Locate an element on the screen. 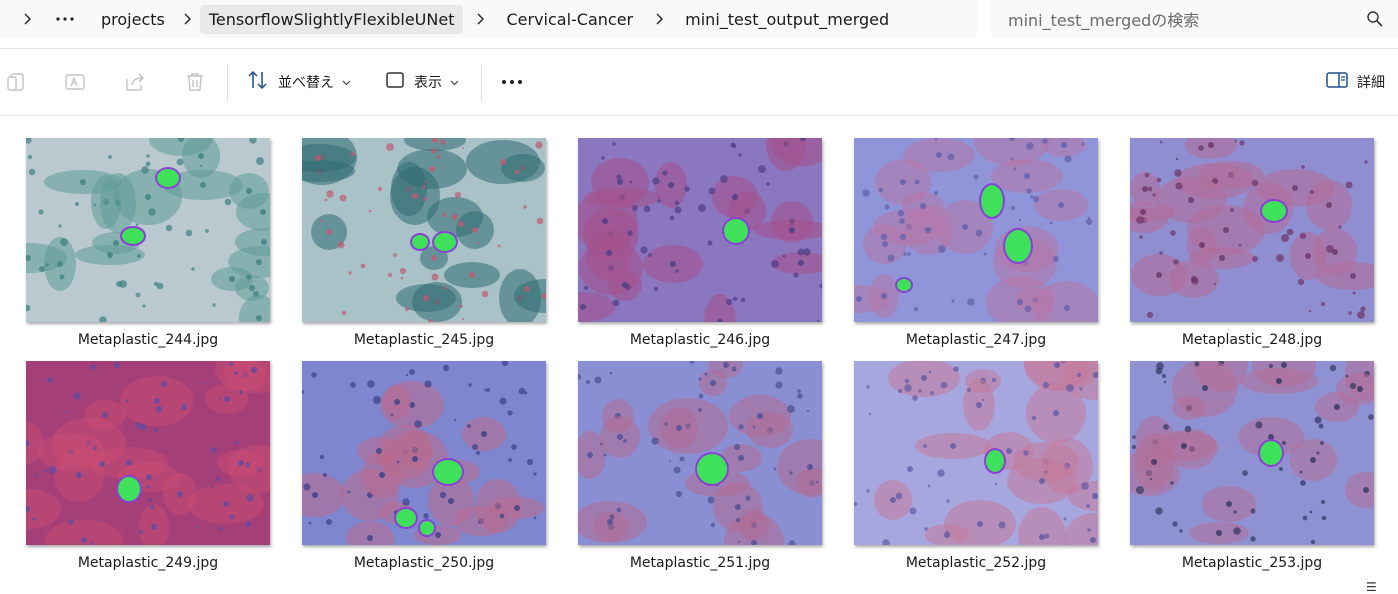  command-bar: 並べ替え 表示 詳細 is located at coordinates (699, 82).